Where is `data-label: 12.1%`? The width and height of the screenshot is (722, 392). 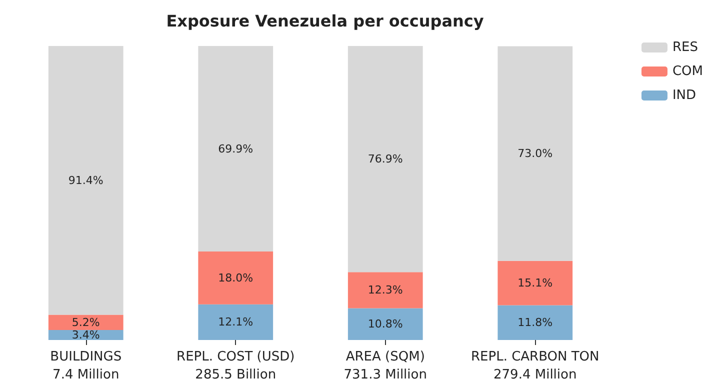 data-label: 12.1% is located at coordinates (236, 322).